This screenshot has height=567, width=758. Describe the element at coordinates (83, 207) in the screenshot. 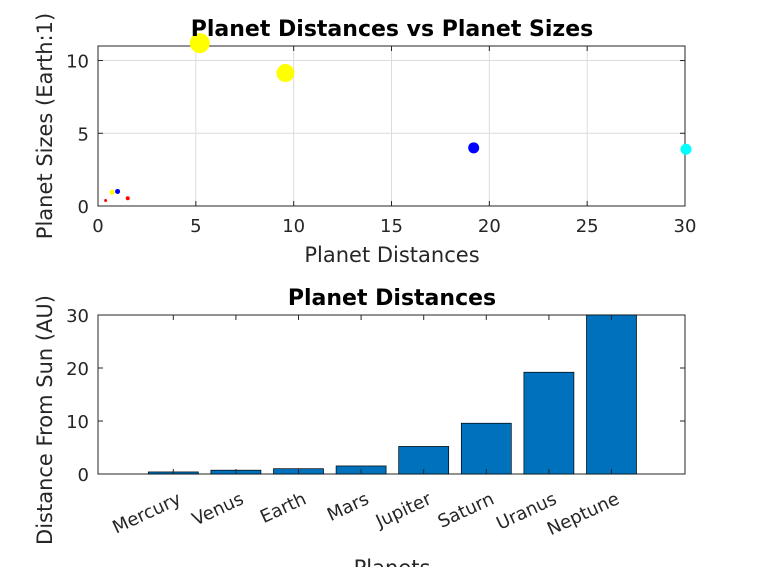

I see `scatter-y-tick-label: 0` at that location.